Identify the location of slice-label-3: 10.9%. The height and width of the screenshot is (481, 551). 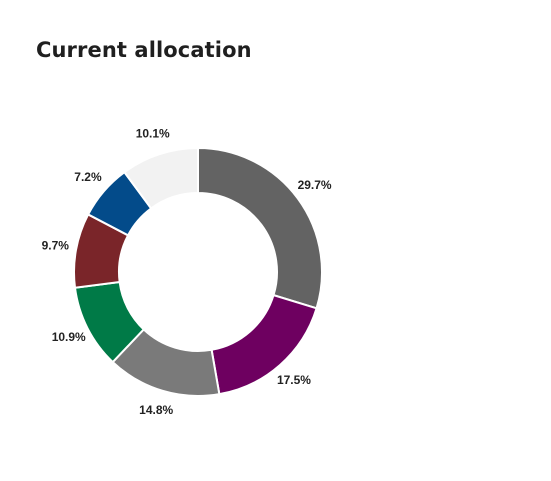
(69, 337).